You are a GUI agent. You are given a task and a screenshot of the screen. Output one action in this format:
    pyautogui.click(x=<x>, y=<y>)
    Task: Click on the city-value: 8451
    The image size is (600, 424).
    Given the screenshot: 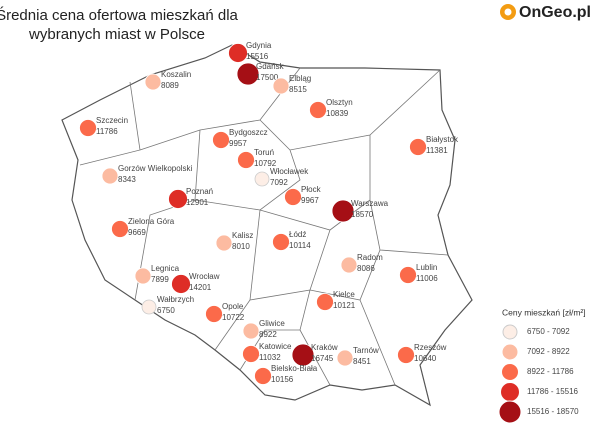 What is the action you would take?
    pyautogui.click(x=362, y=361)
    